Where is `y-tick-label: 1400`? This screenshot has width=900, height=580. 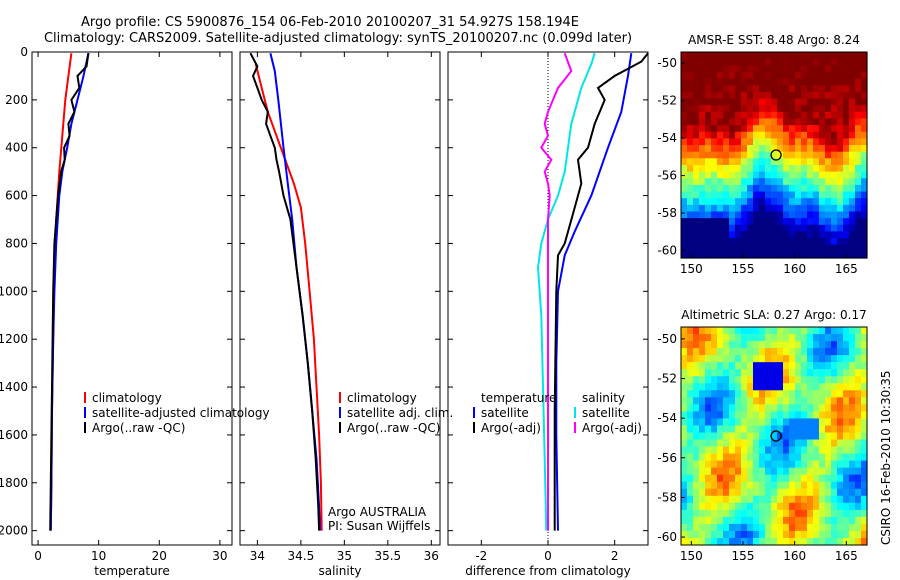
y-tick-label: 1400 is located at coordinates (14, 387).